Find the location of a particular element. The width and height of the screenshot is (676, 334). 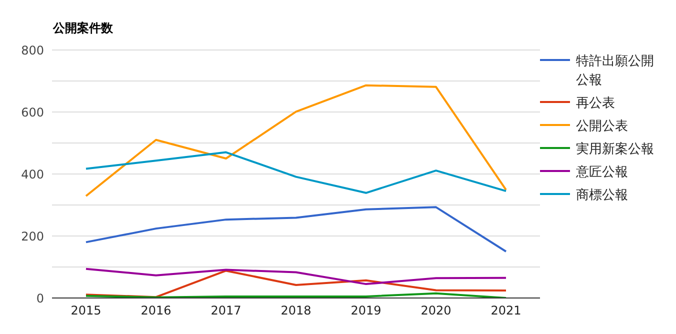

y-tick-label: 600 is located at coordinates (32, 112).